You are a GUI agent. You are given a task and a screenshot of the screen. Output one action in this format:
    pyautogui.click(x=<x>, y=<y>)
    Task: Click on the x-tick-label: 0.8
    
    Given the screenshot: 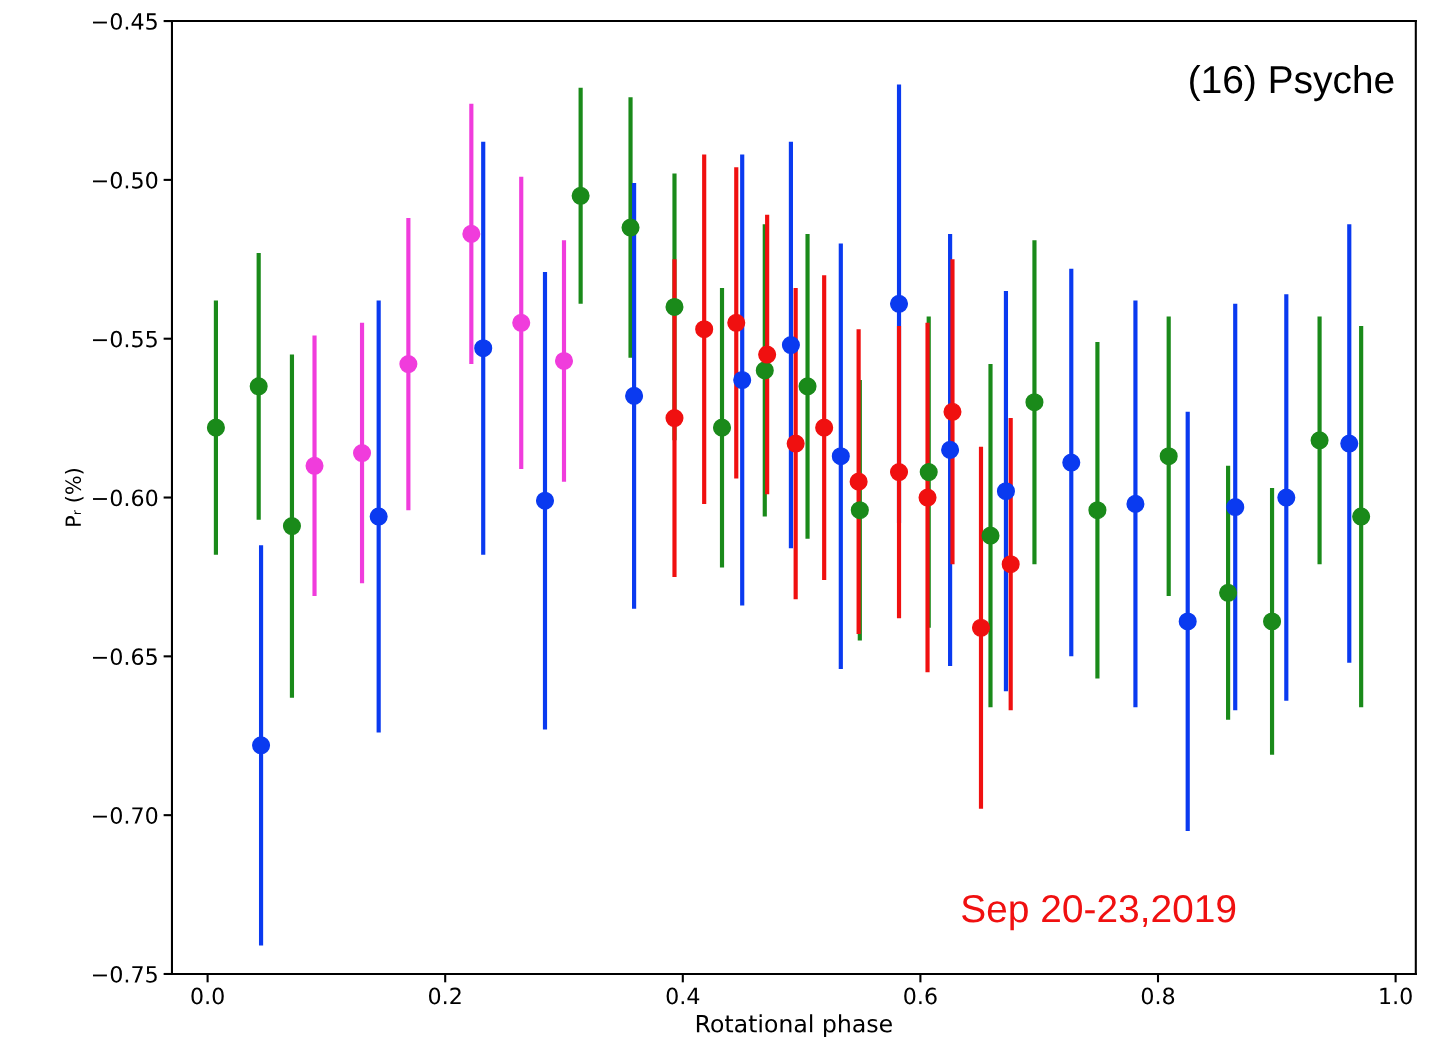 What is the action you would take?
    pyautogui.click(x=1158, y=996)
    